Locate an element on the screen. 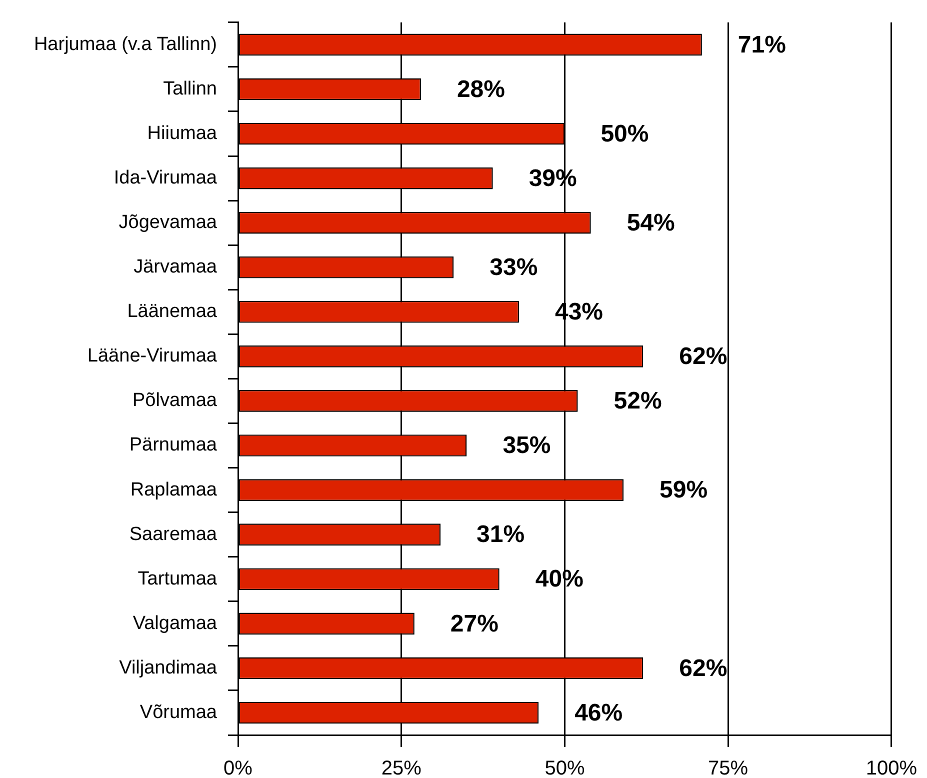 This screenshot has width=927, height=778. x-tick-label: 100% is located at coordinates (892, 768).